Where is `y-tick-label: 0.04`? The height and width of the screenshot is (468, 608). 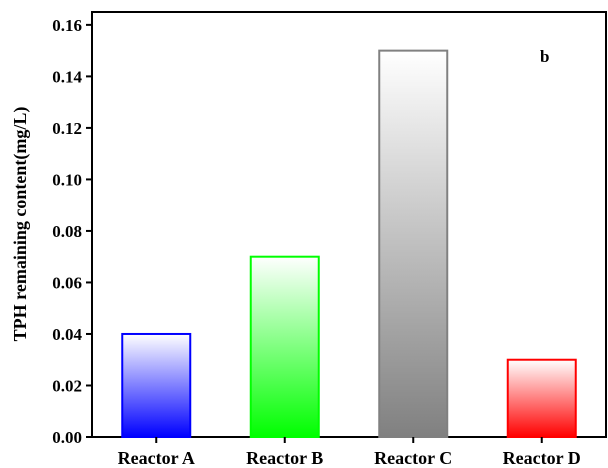
y-tick-label: 0.04 is located at coordinates (67, 334).